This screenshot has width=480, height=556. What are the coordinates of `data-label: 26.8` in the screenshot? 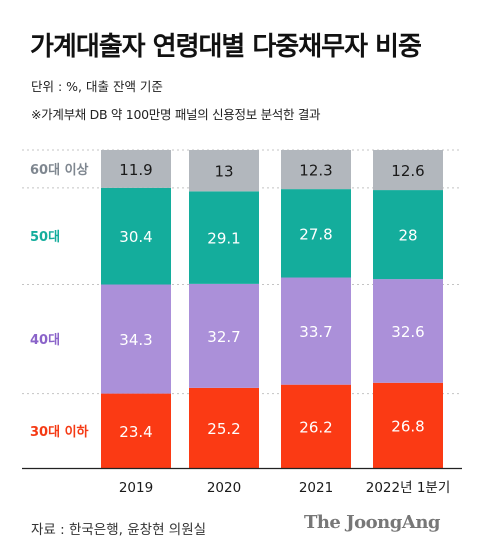 It's located at (407, 426).